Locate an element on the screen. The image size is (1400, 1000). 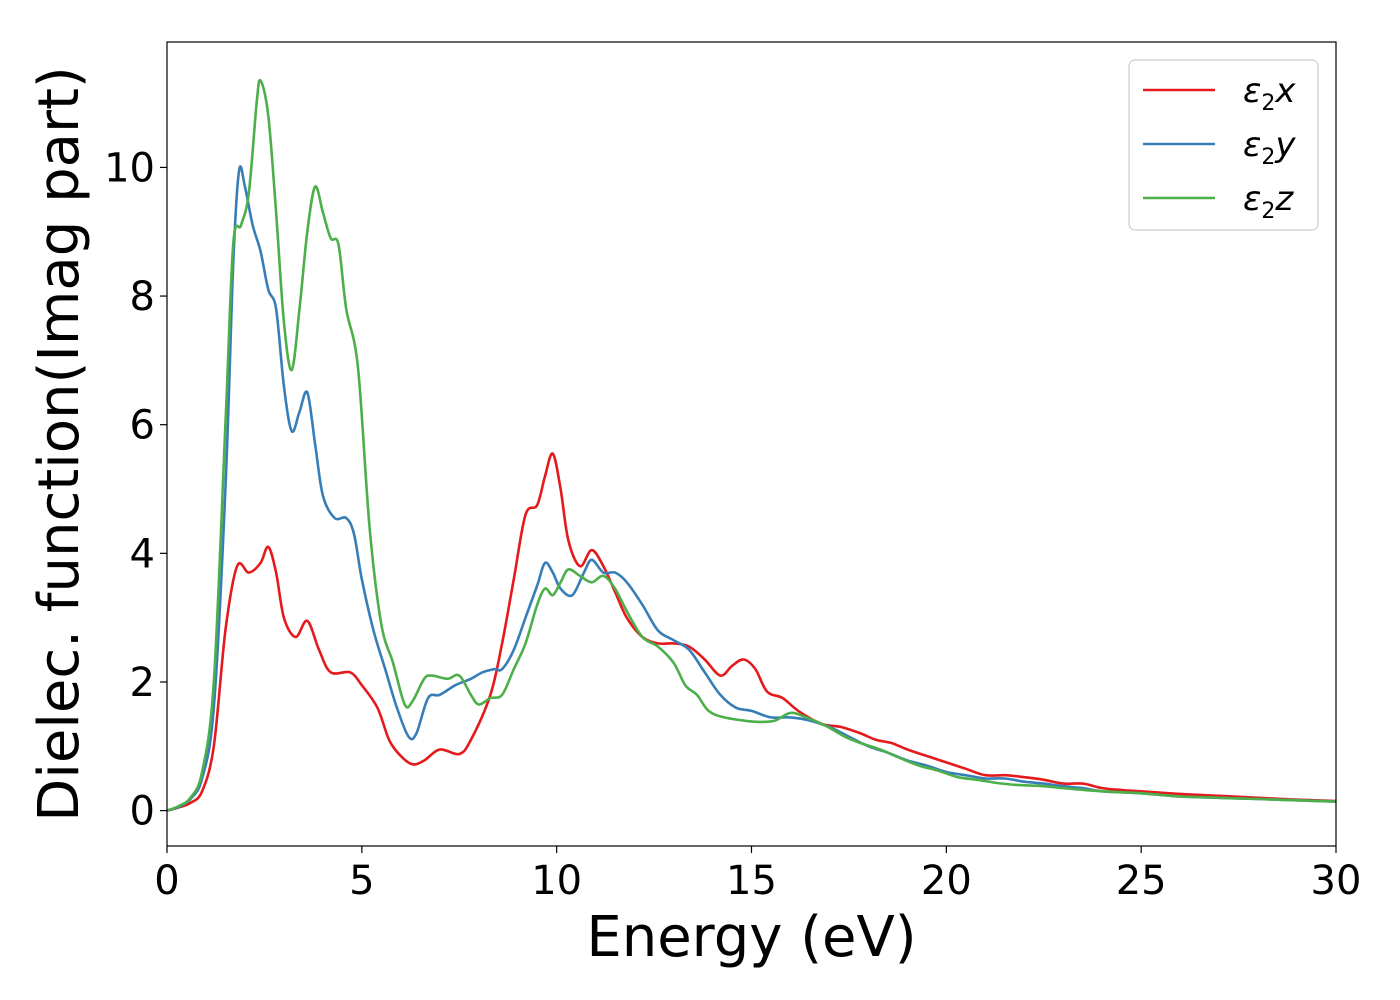
y-tick-label: 2 is located at coordinates (142, 683).